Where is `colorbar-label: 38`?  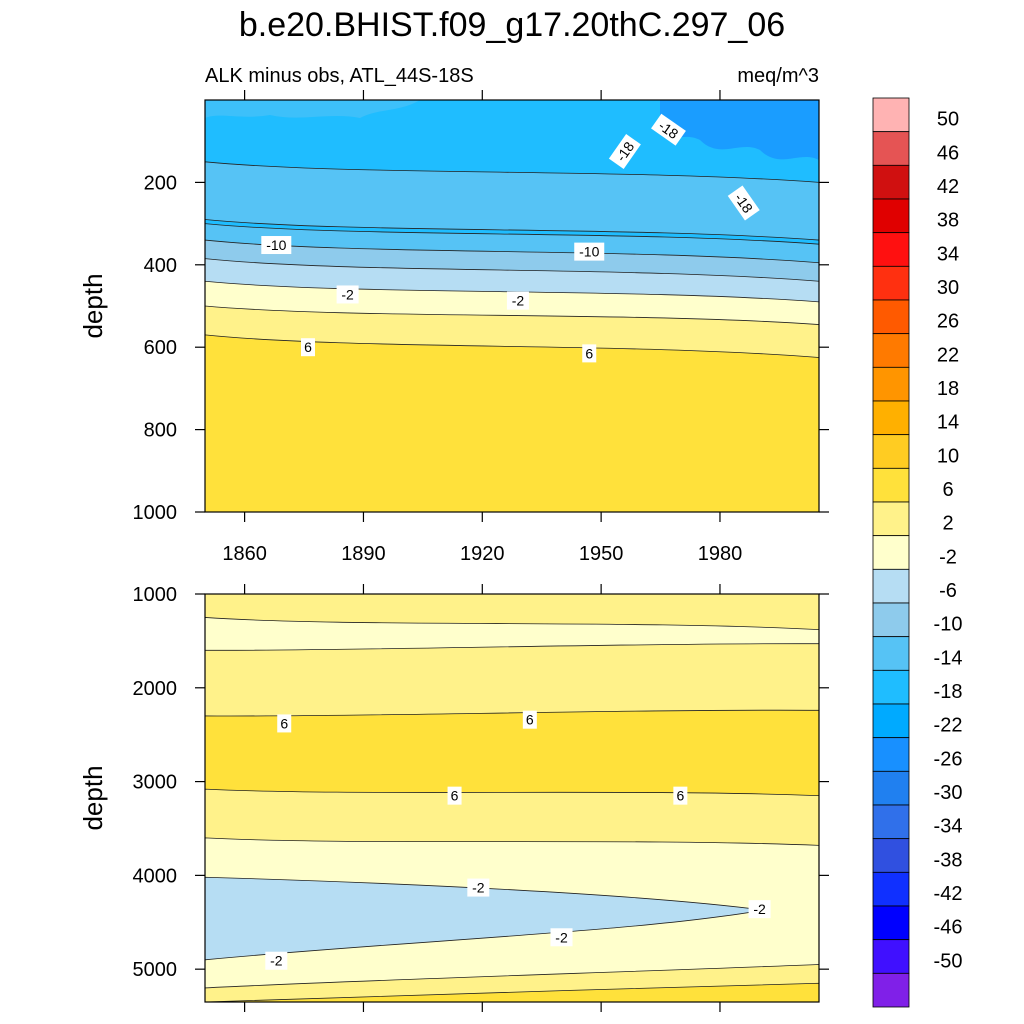 colorbar-label: 38 is located at coordinates (948, 221).